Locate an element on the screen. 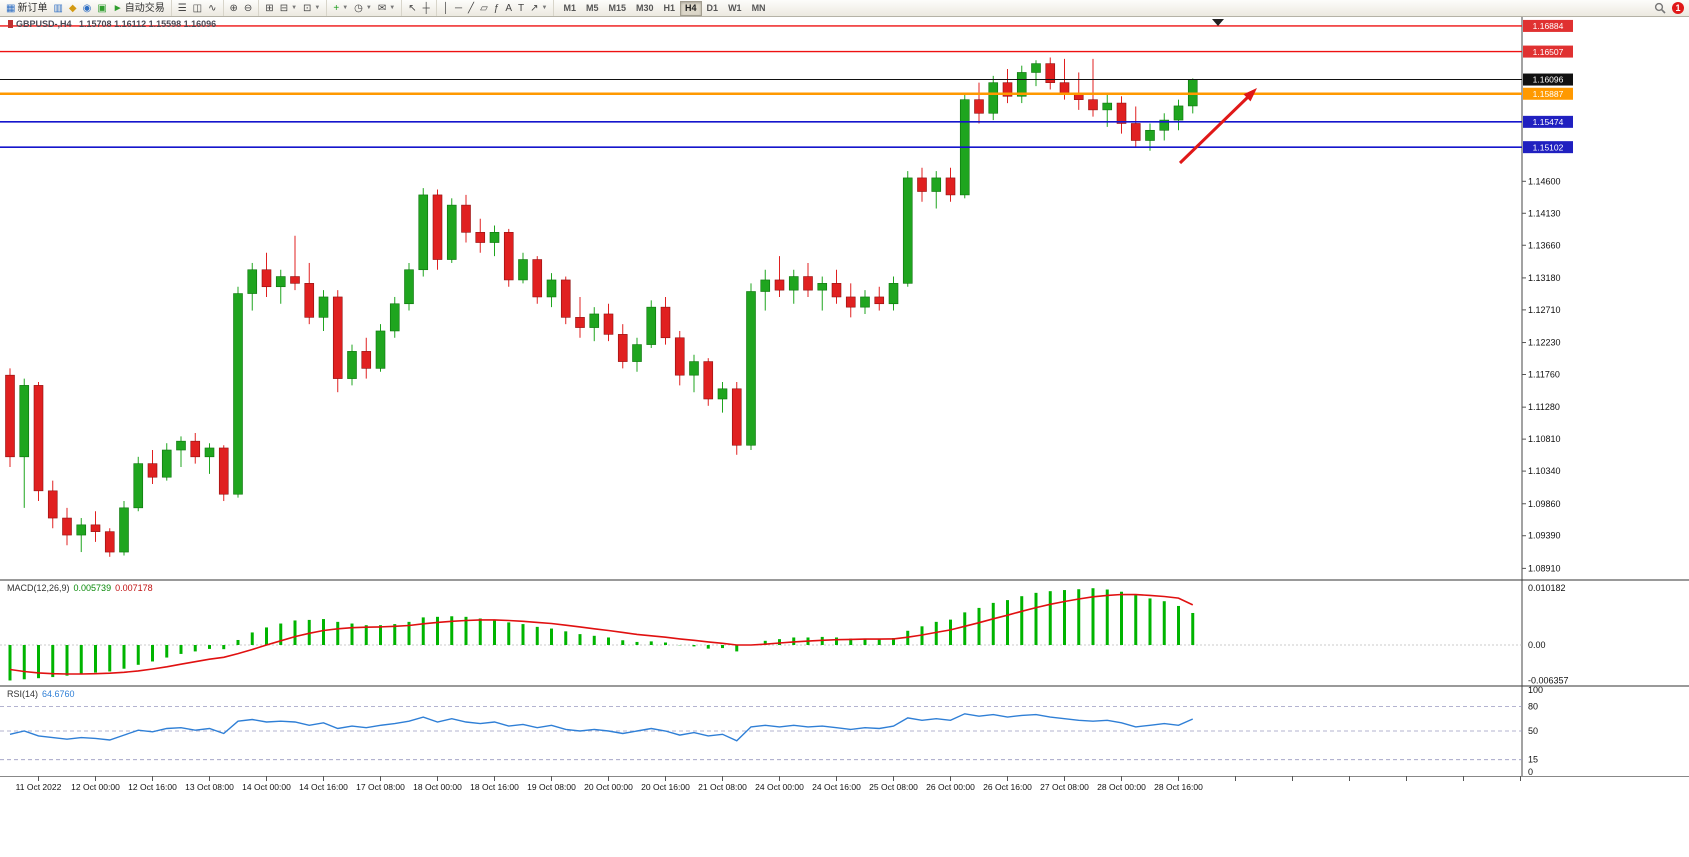 Image resolution: width=1689 pixels, height=857 pixels. candlestick-button: ◫ is located at coordinates (197, 8).